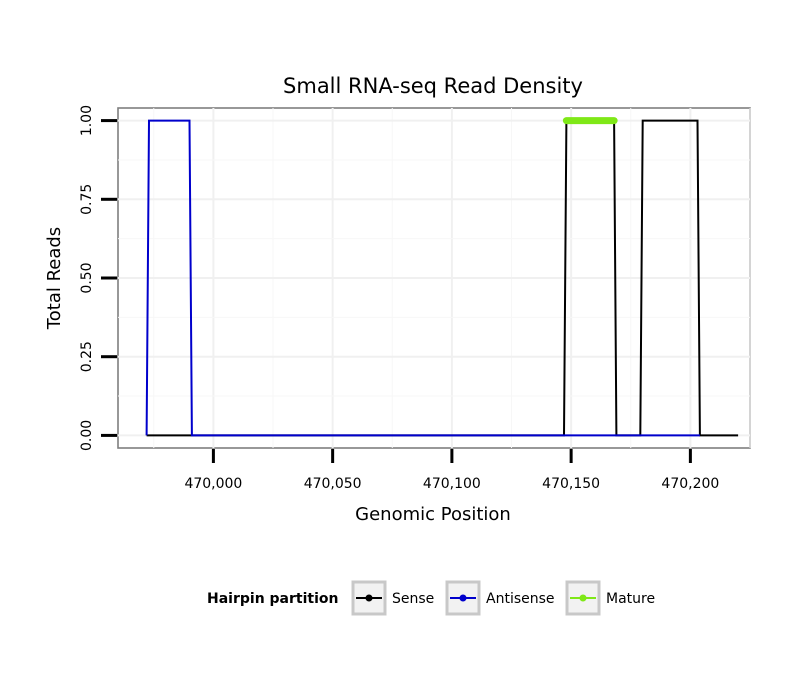 The height and width of the screenshot is (690, 810). Describe the element at coordinates (87, 120) in the screenshot. I see `y-tick-label: 1.00` at that location.